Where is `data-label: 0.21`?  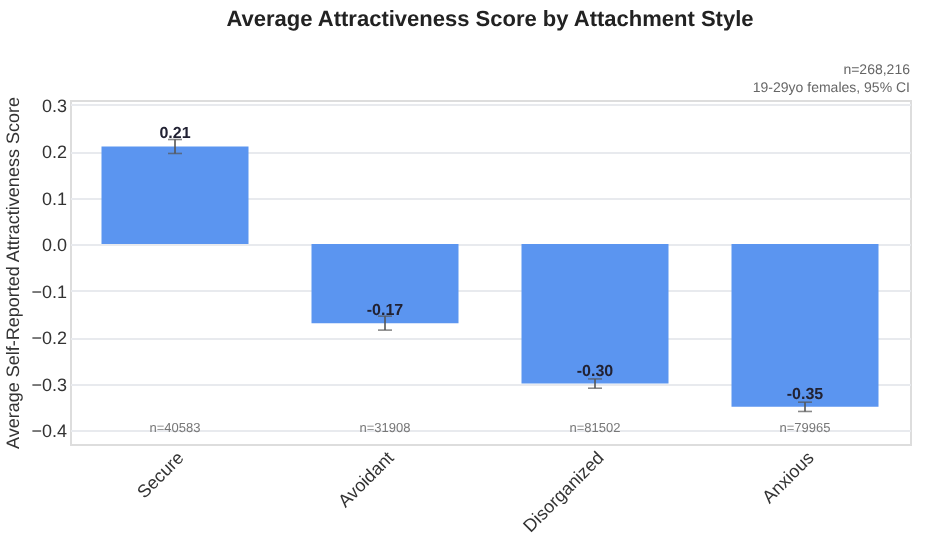 data-label: 0.21 is located at coordinates (175, 133).